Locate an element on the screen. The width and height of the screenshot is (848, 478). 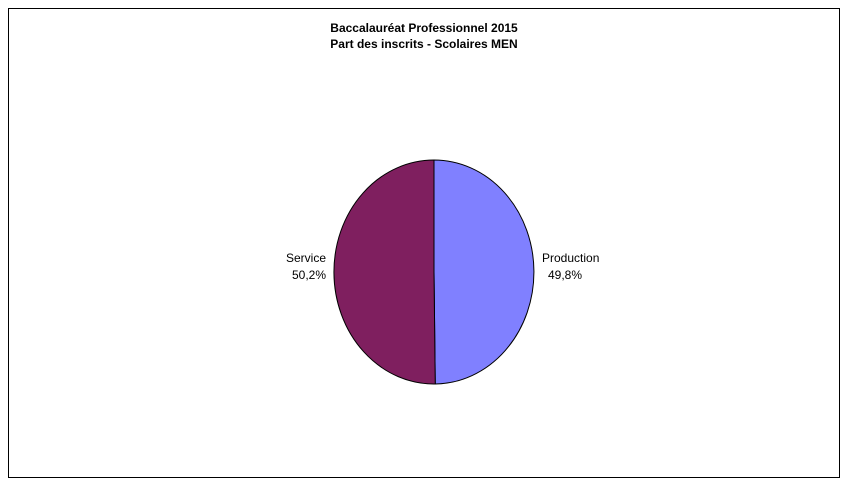
pie-labels: Production 49,8% Service 50,2% is located at coordinates (442, 266).